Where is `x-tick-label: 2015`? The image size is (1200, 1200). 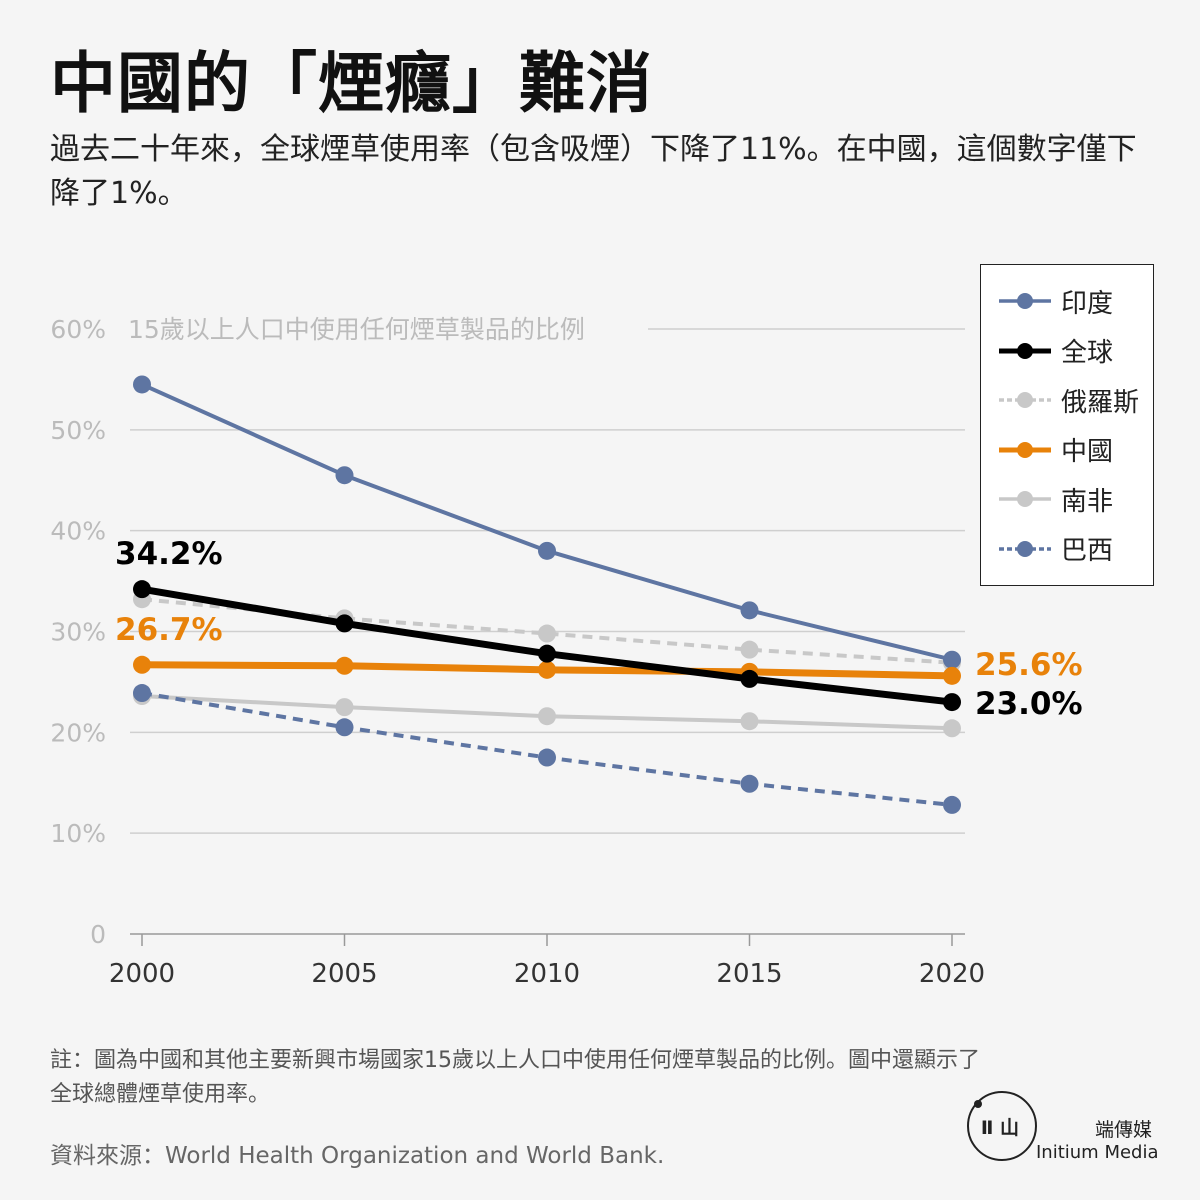
x-tick-label: 2015 is located at coordinates (749, 974).